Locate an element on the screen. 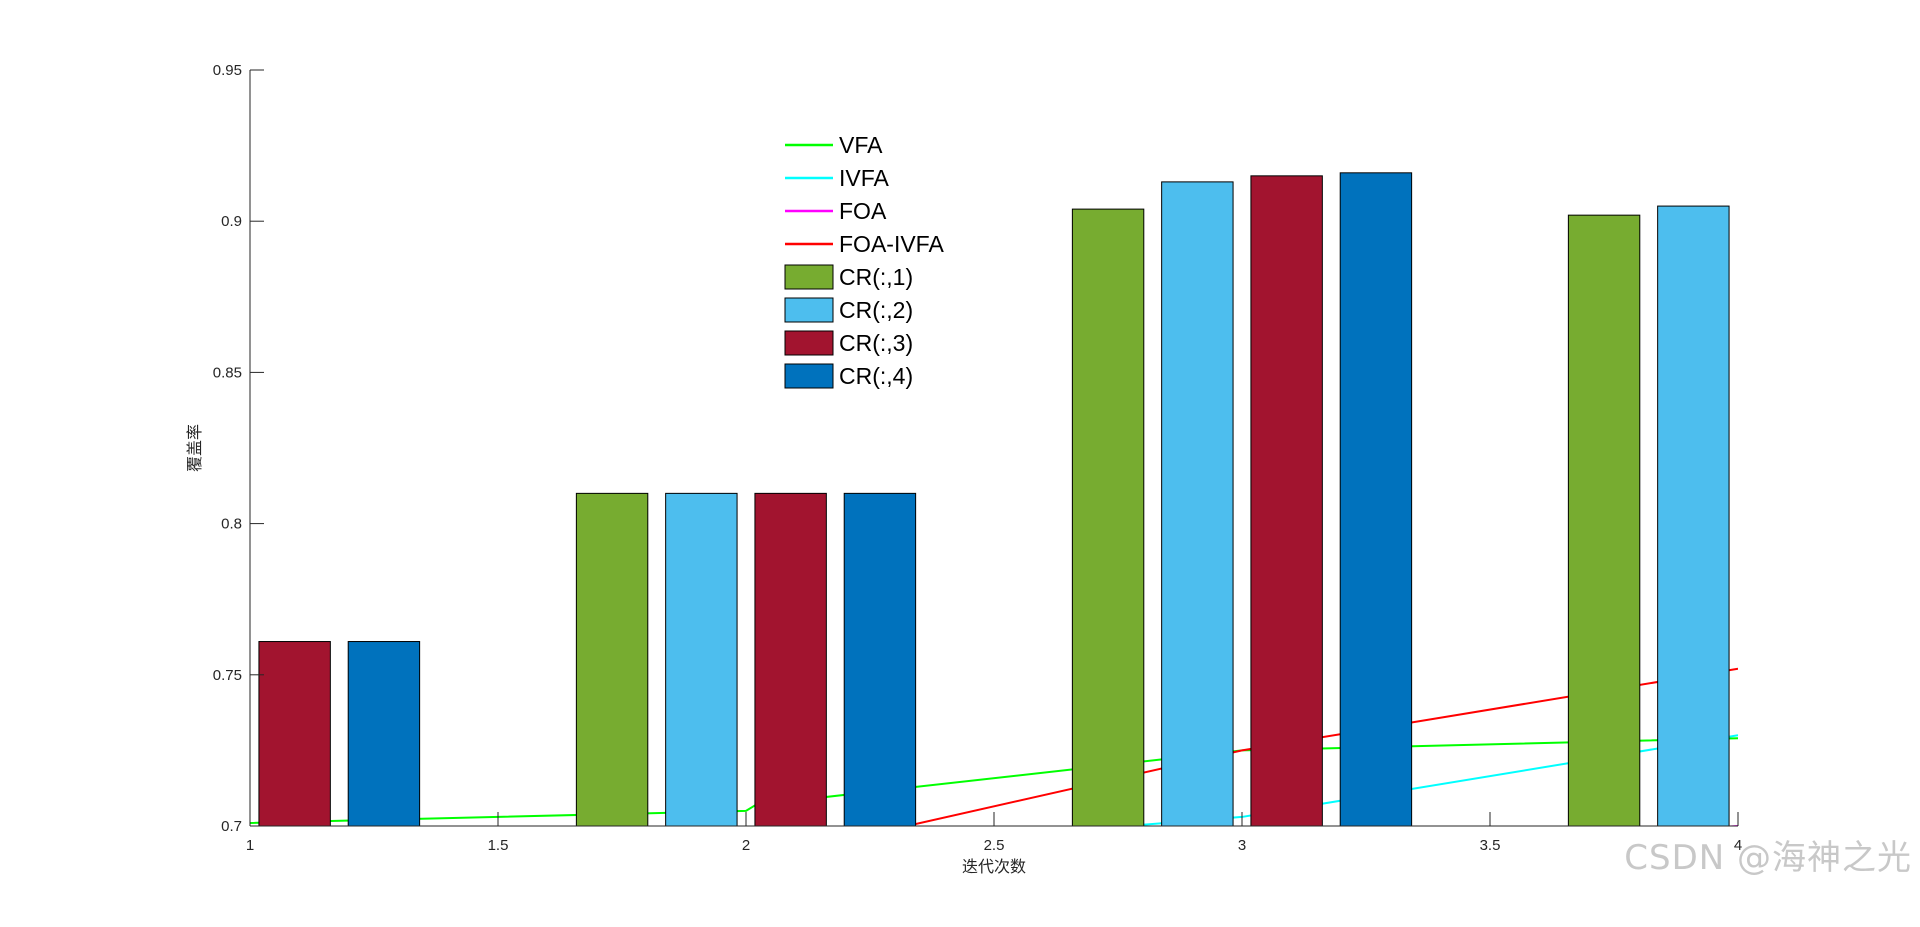  line-ivfa is located at coordinates (1426, 780).